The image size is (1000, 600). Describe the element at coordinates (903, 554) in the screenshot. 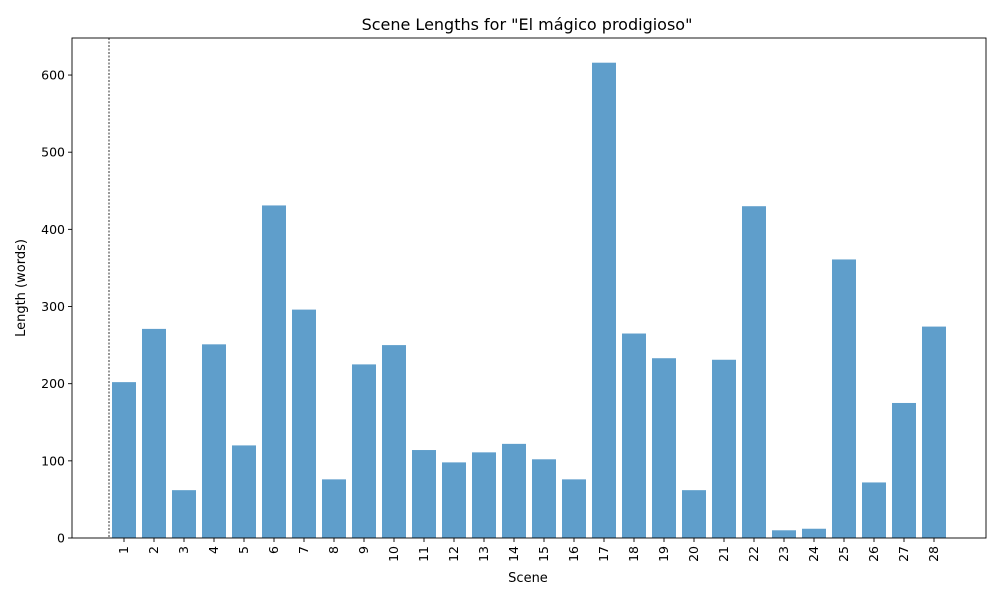

I see `x-tick-label: 27` at that location.